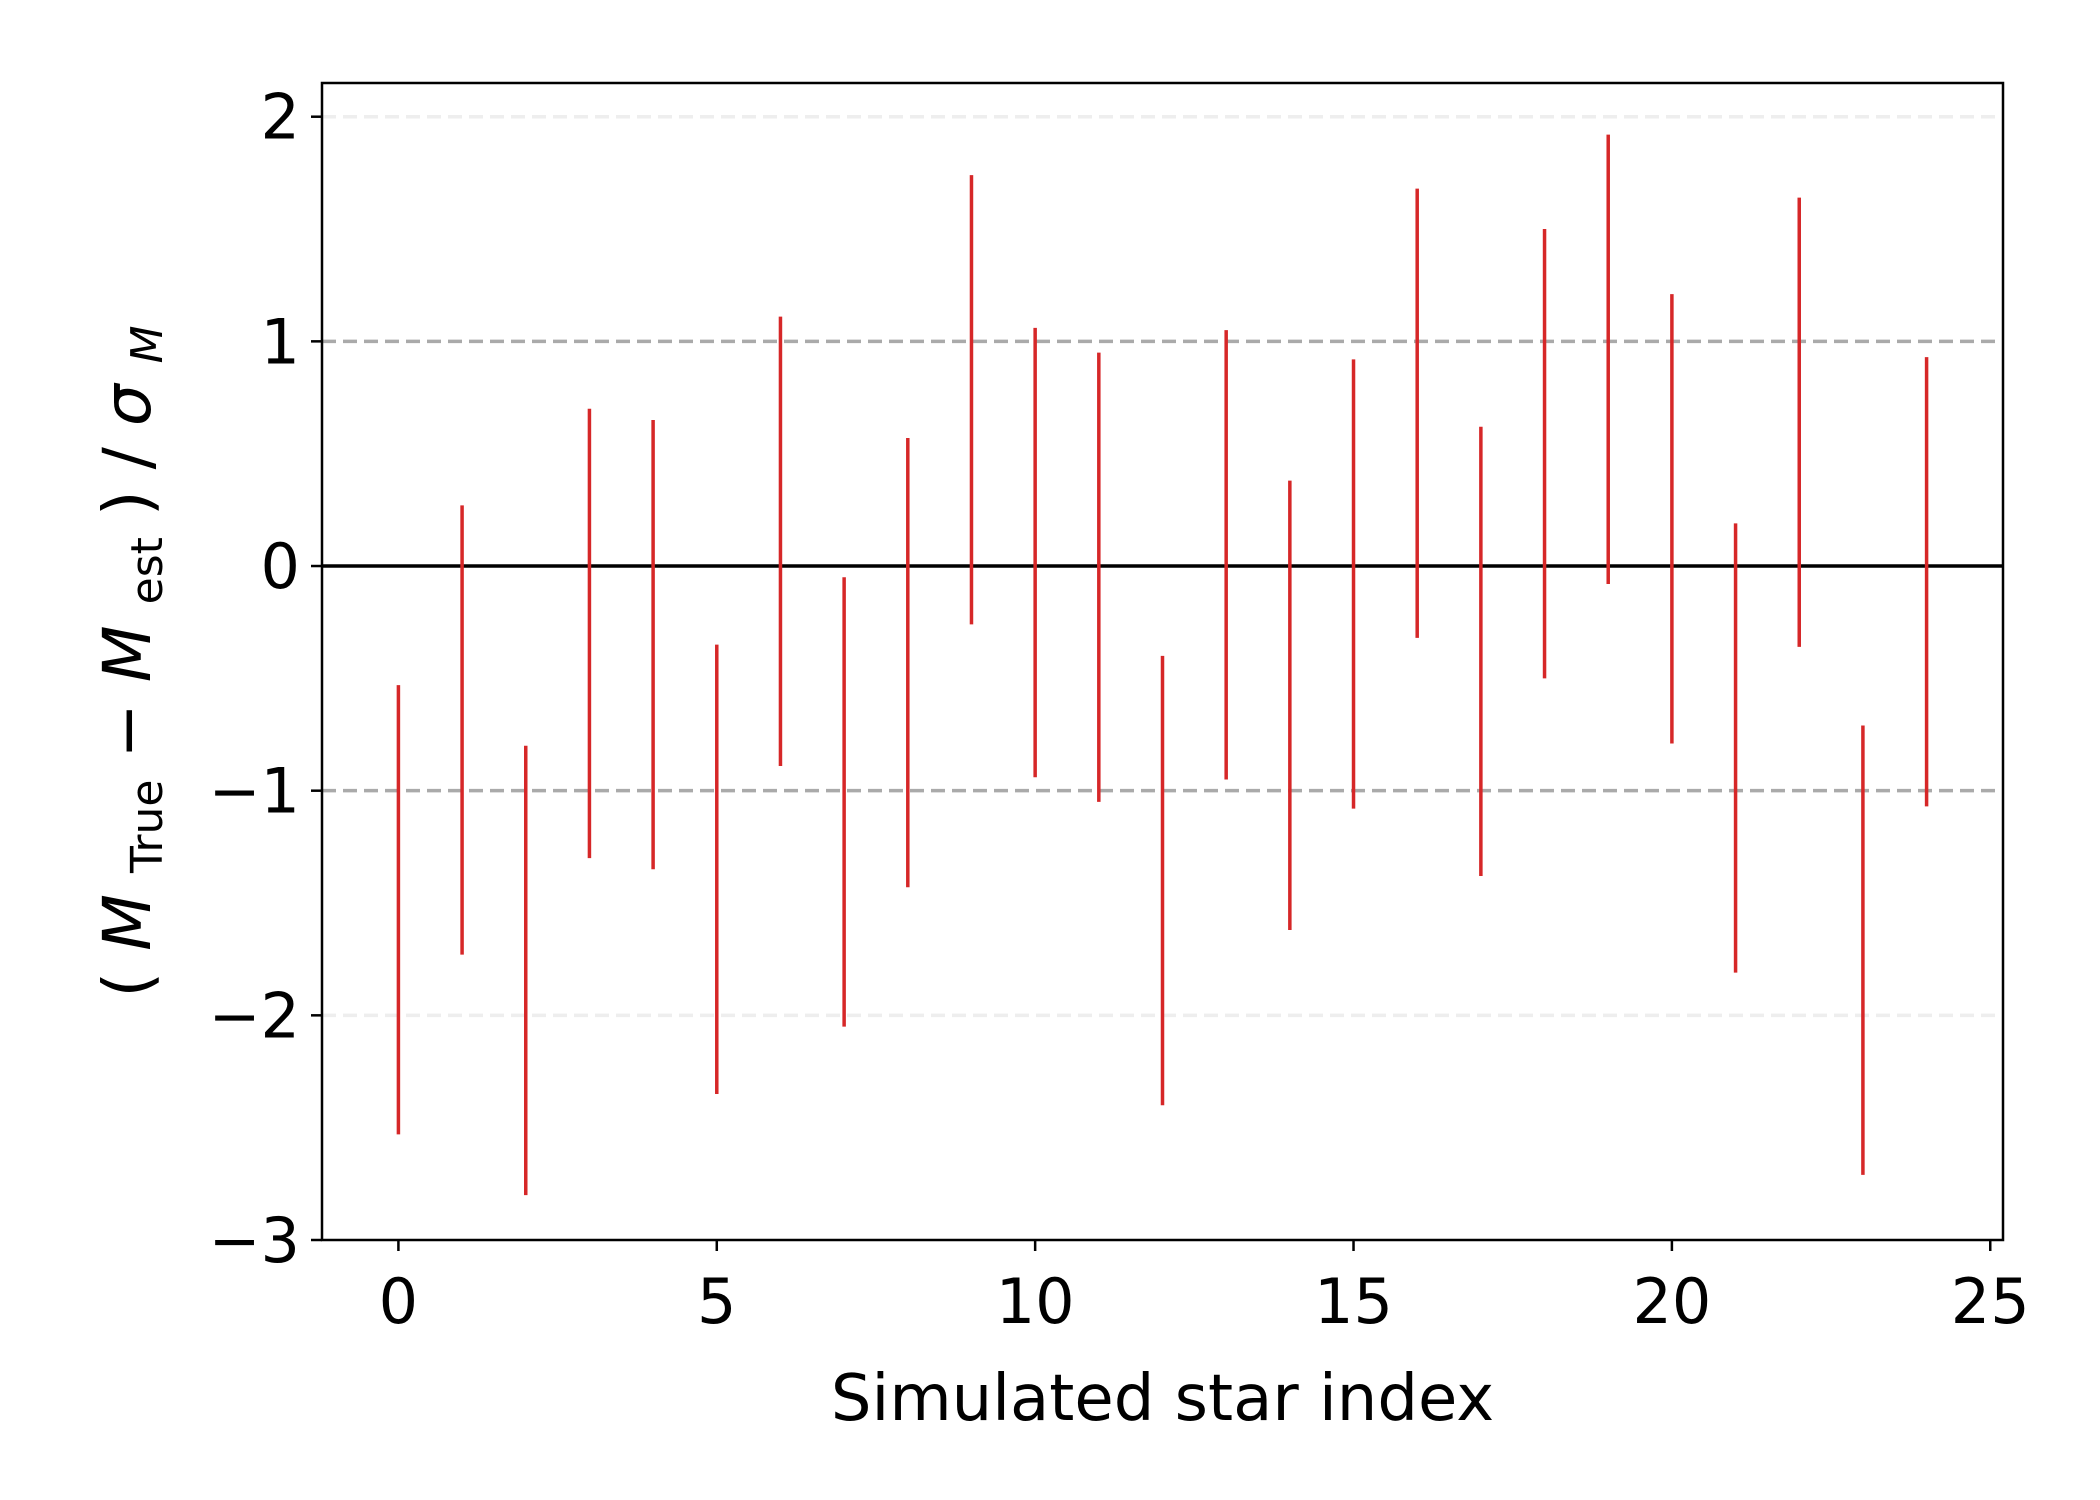  What do you see at coordinates (280, 341) in the screenshot?
I see `y-tick-label: 1` at bounding box center [280, 341].